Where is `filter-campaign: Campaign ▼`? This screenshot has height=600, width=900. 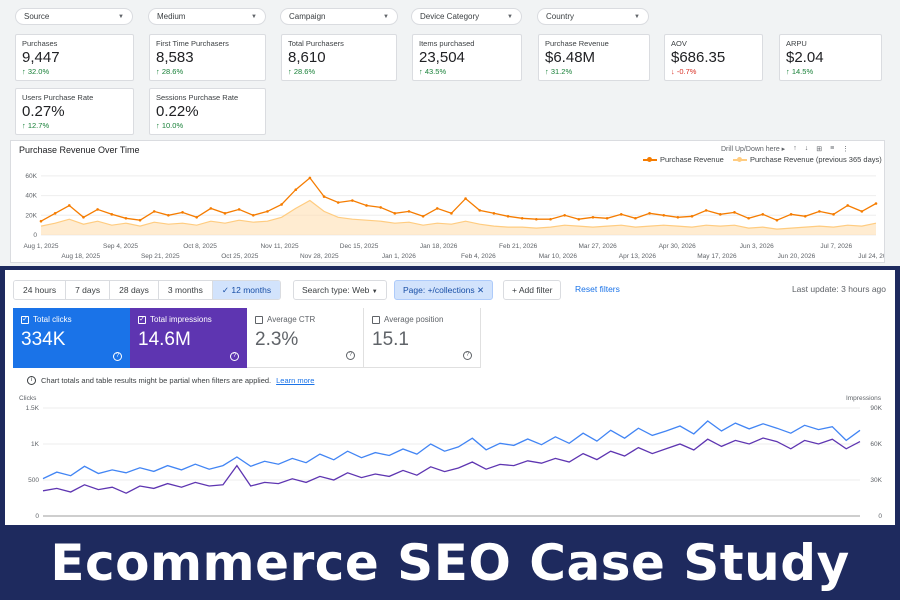 filter-campaign: Campaign ▼ is located at coordinates (339, 16).